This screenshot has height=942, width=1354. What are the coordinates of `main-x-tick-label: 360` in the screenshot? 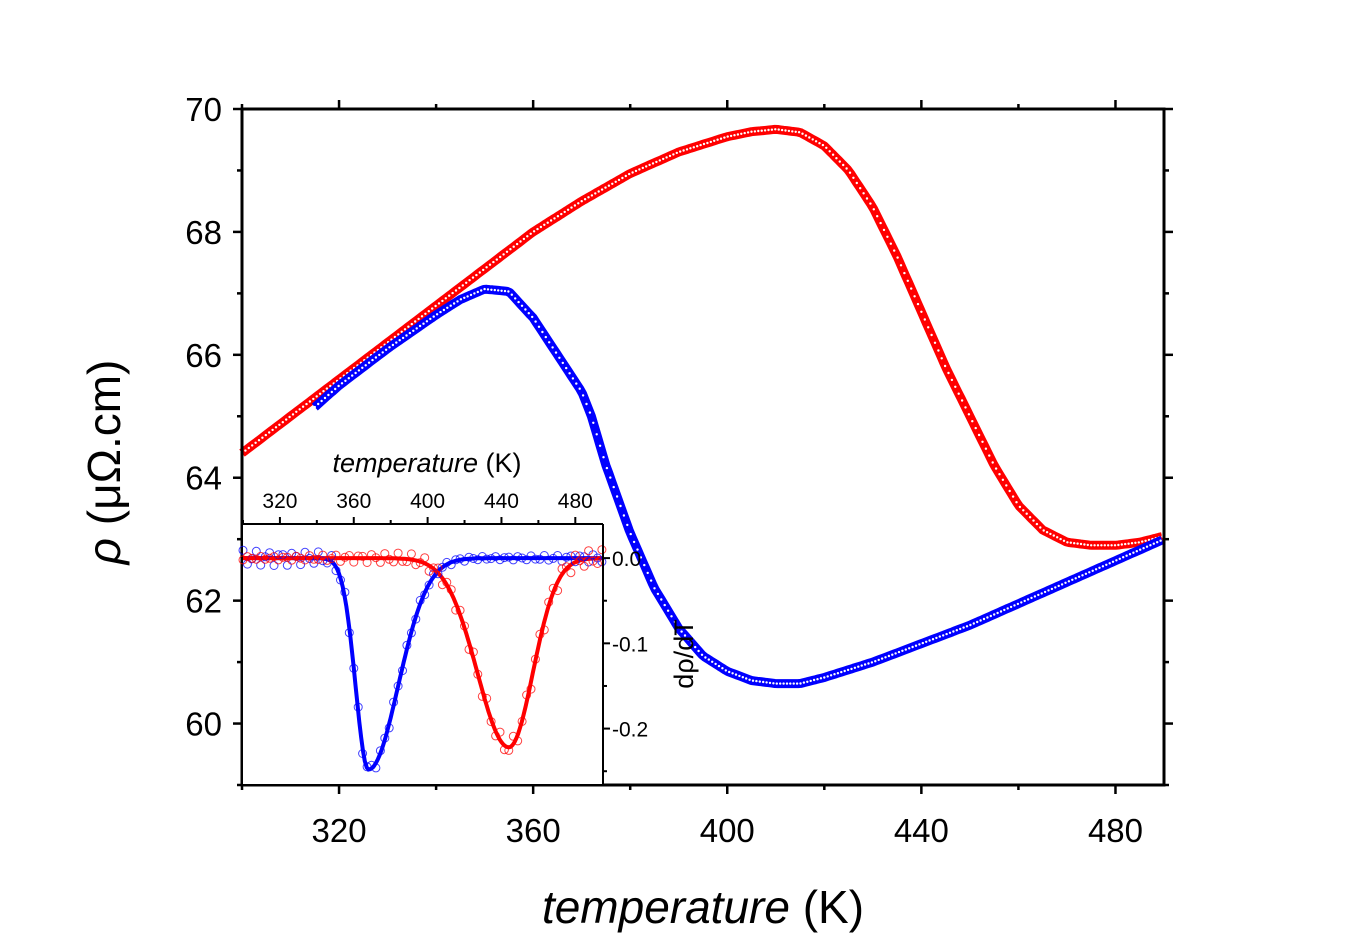 It's located at (533, 830).